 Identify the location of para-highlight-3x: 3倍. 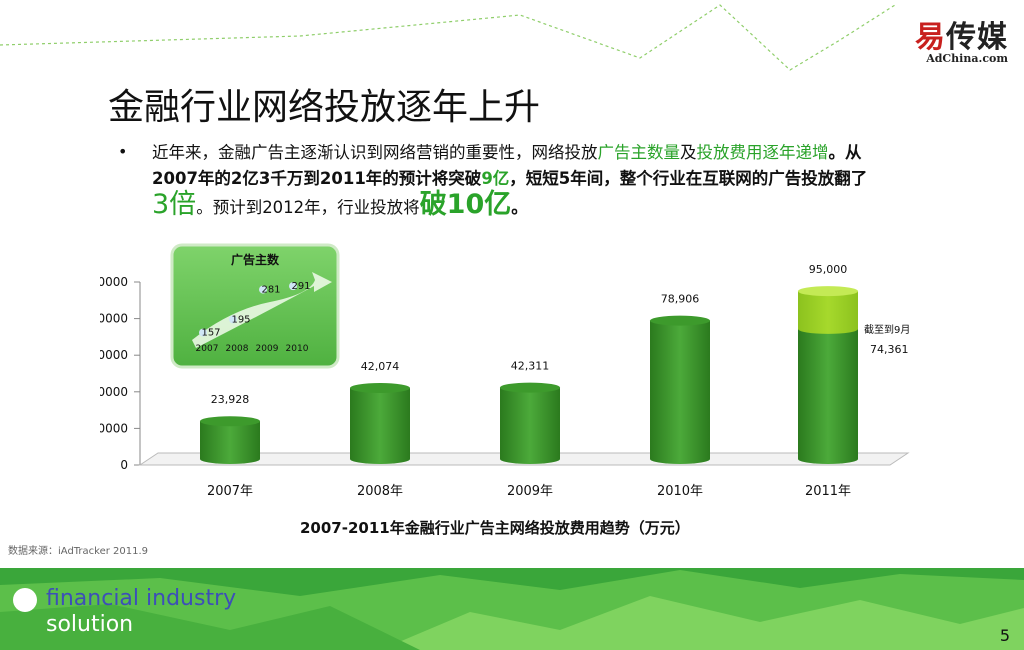
(174, 204).